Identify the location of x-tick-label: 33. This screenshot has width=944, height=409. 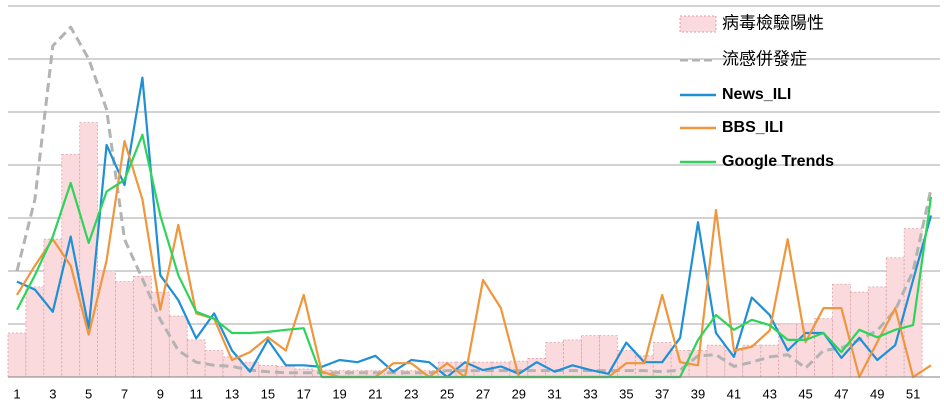
(590, 393).